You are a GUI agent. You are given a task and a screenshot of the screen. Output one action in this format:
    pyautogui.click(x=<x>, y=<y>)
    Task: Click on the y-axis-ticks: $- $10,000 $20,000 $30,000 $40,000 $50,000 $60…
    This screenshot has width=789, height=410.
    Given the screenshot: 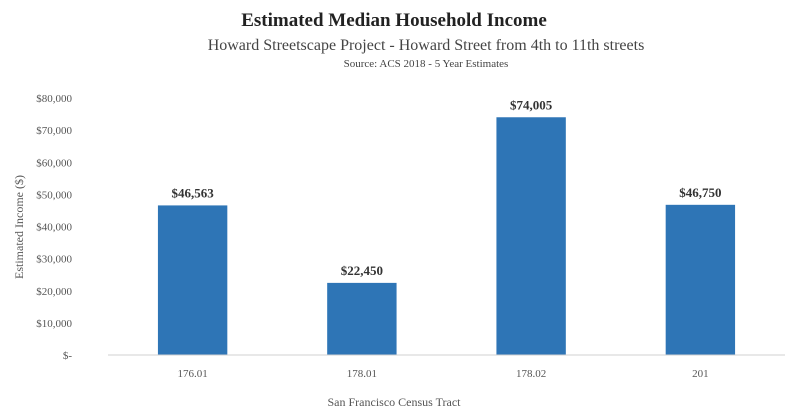 What is the action you would take?
    pyautogui.click(x=54, y=227)
    